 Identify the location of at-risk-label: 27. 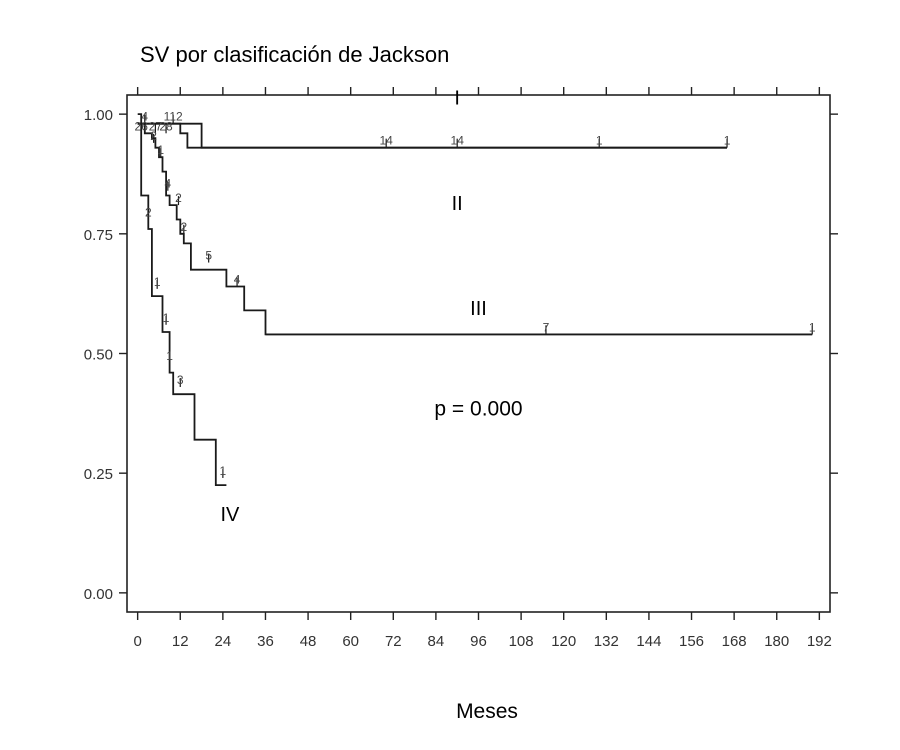
(156, 126).